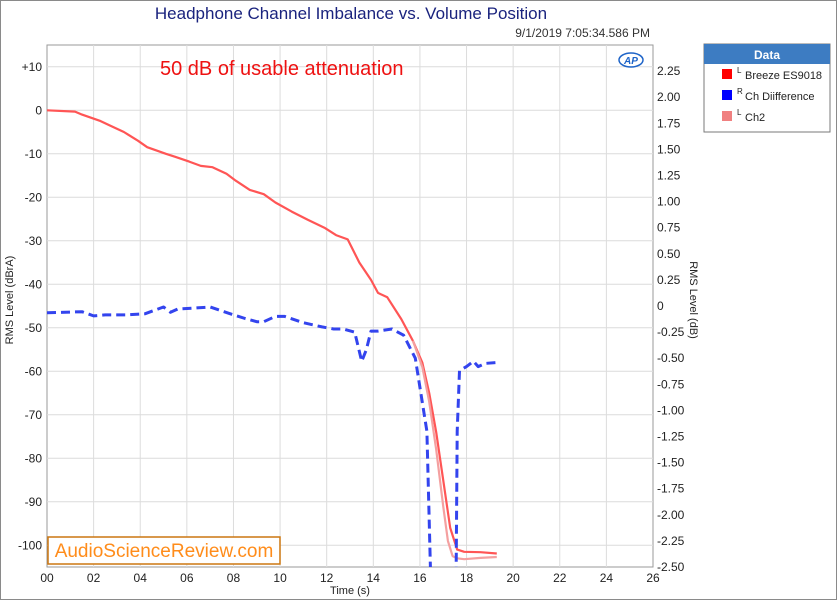  What do you see at coordinates (669, 149) in the screenshot?
I see `y-right-tick-label: 1.50` at bounding box center [669, 149].